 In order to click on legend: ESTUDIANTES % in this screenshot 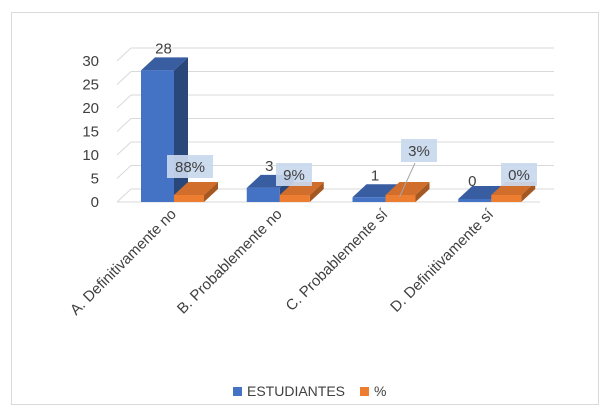, I will do `click(309, 391)`.